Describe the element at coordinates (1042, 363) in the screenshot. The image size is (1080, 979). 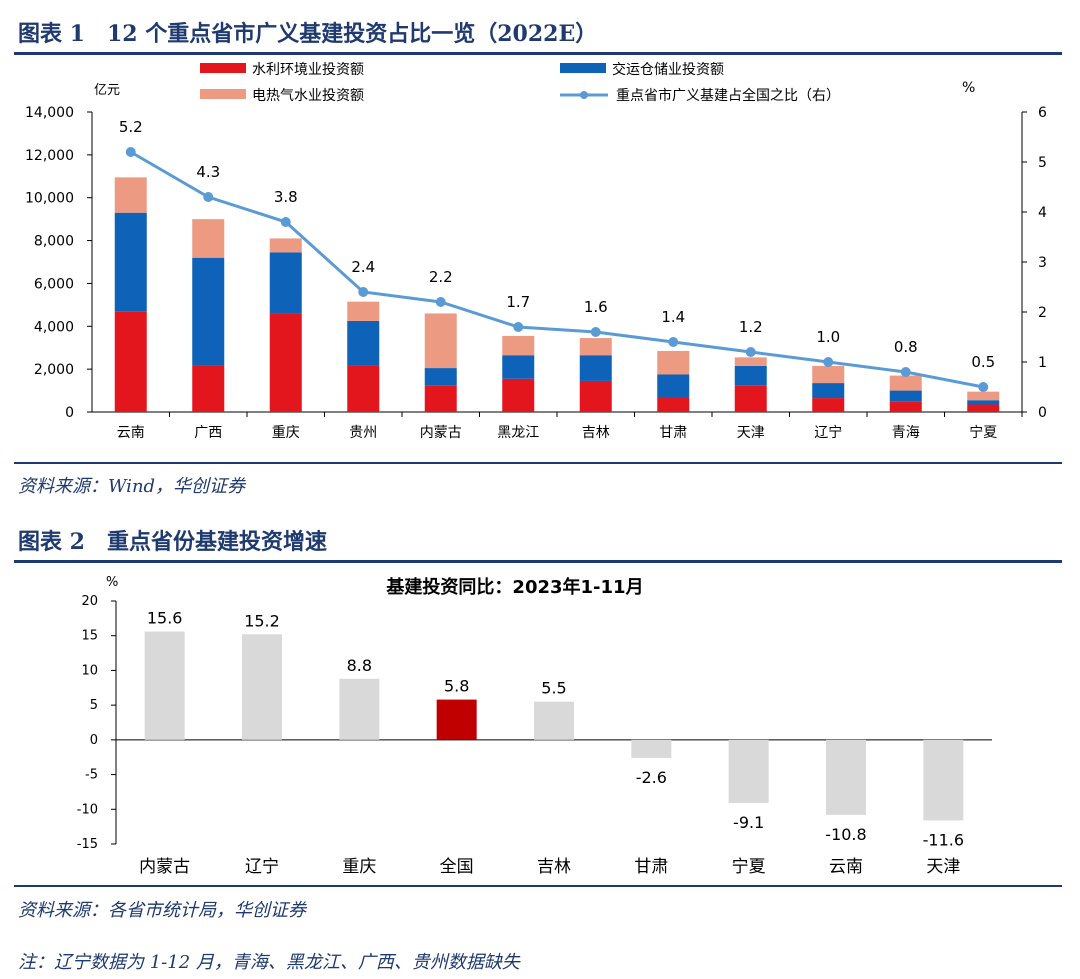
I see `right-tick-label: 1` at that location.